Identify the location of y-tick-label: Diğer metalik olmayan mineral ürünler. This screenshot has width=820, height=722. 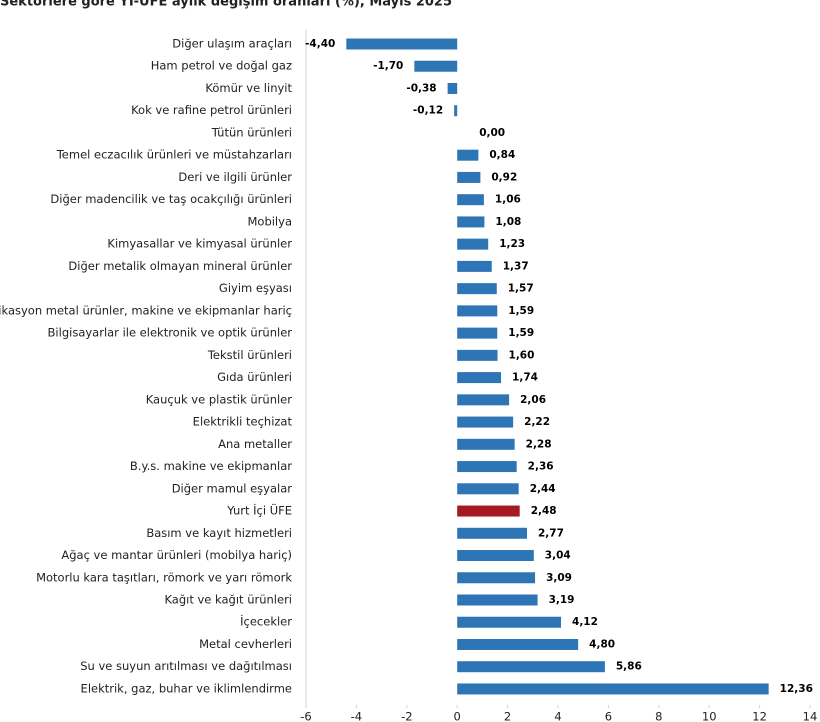
(180, 266).